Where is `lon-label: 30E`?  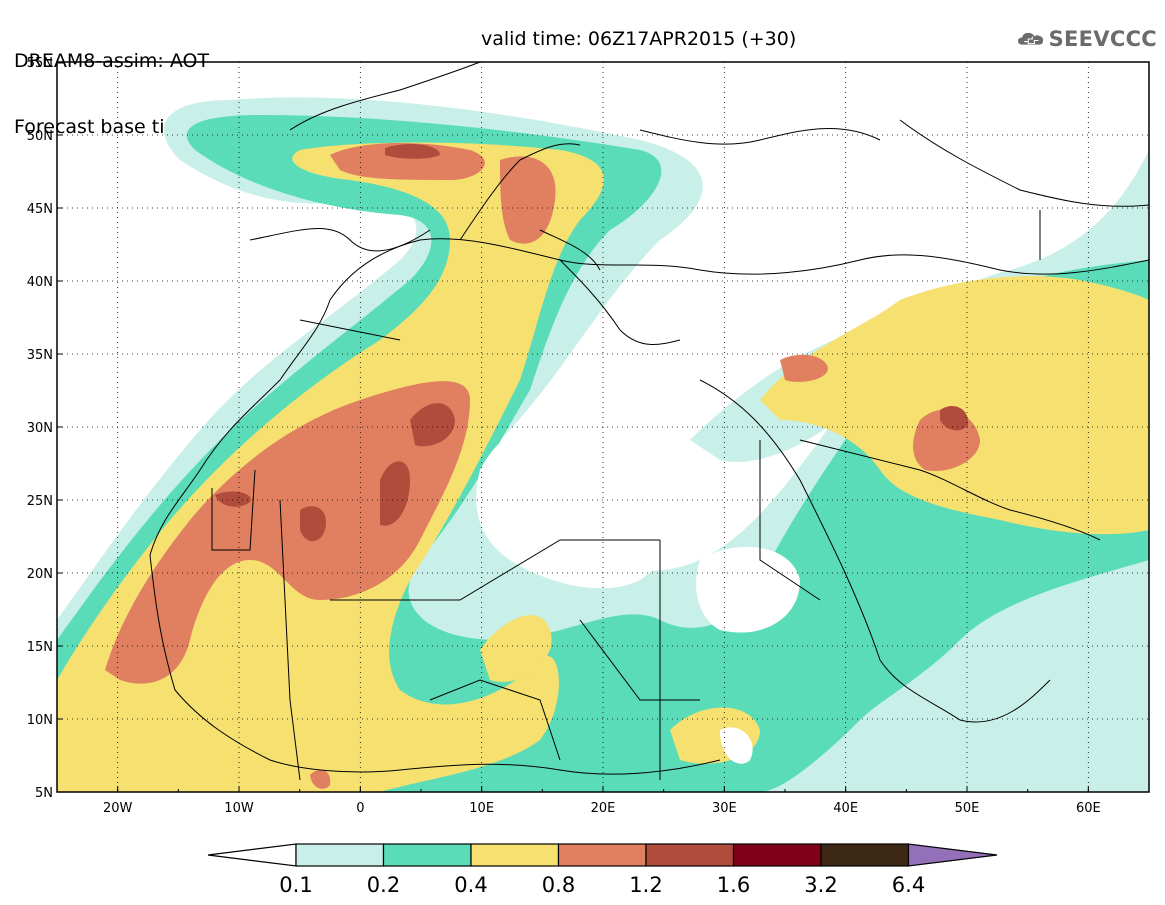
lon-label: 30E is located at coordinates (724, 808).